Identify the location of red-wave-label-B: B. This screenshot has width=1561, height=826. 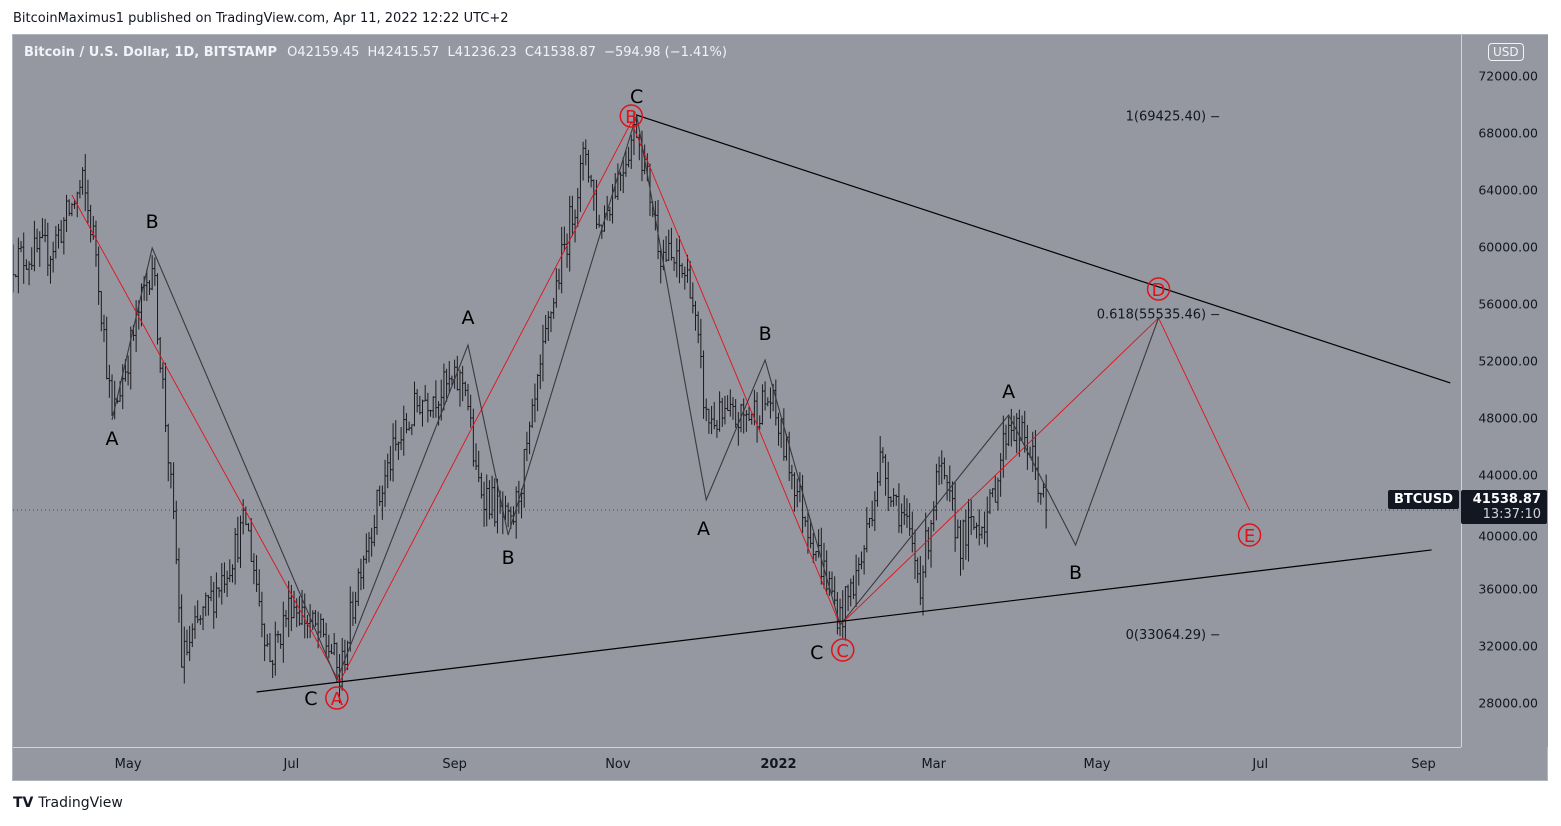
(631, 117).